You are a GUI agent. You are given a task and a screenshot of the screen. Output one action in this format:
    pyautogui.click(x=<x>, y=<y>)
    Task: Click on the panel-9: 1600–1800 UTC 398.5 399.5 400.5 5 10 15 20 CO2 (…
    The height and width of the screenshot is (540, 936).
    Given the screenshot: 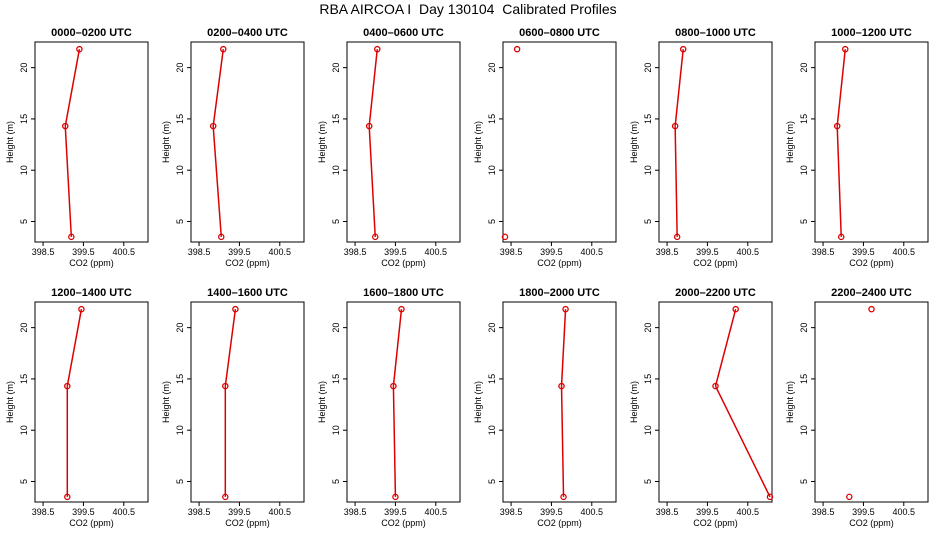 What is the action you would take?
    pyautogui.click(x=389, y=407)
    